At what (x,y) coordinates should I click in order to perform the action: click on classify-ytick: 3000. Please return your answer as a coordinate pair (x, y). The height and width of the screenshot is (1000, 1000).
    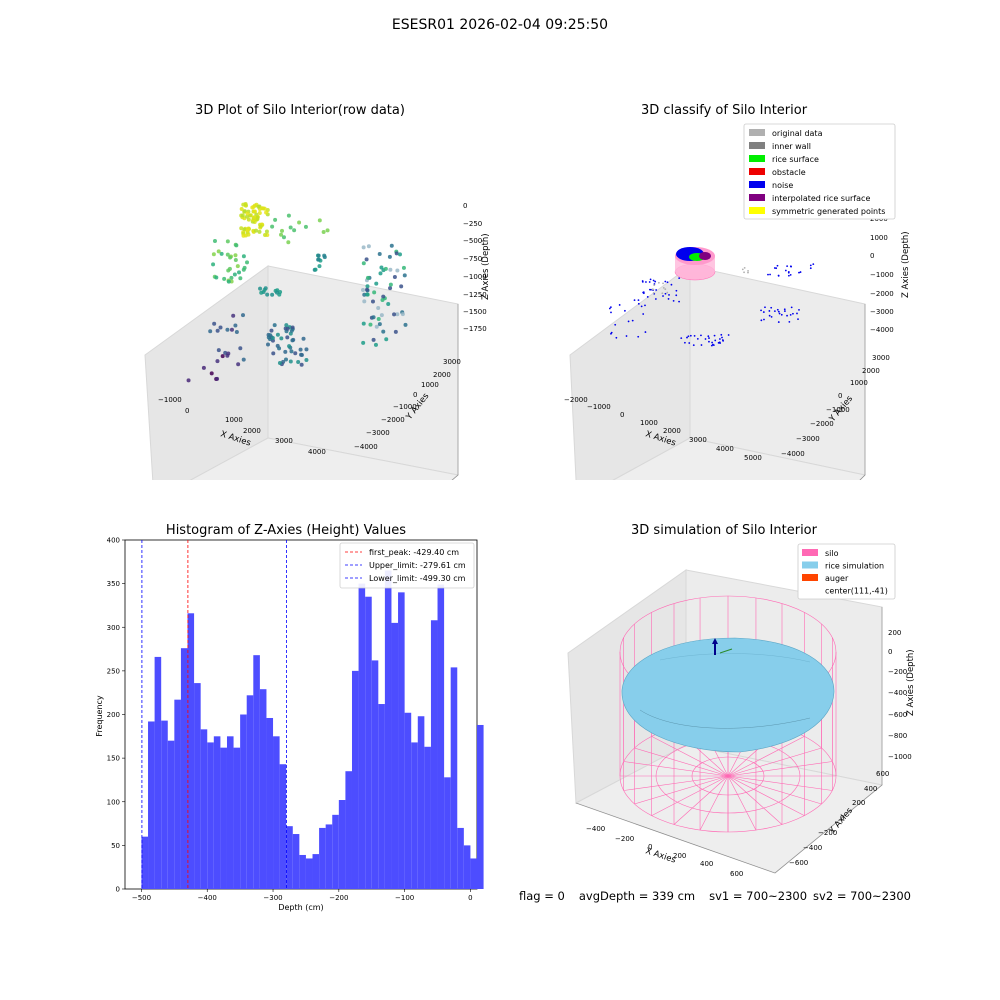
    Looking at the image, I should click on (881, 358).